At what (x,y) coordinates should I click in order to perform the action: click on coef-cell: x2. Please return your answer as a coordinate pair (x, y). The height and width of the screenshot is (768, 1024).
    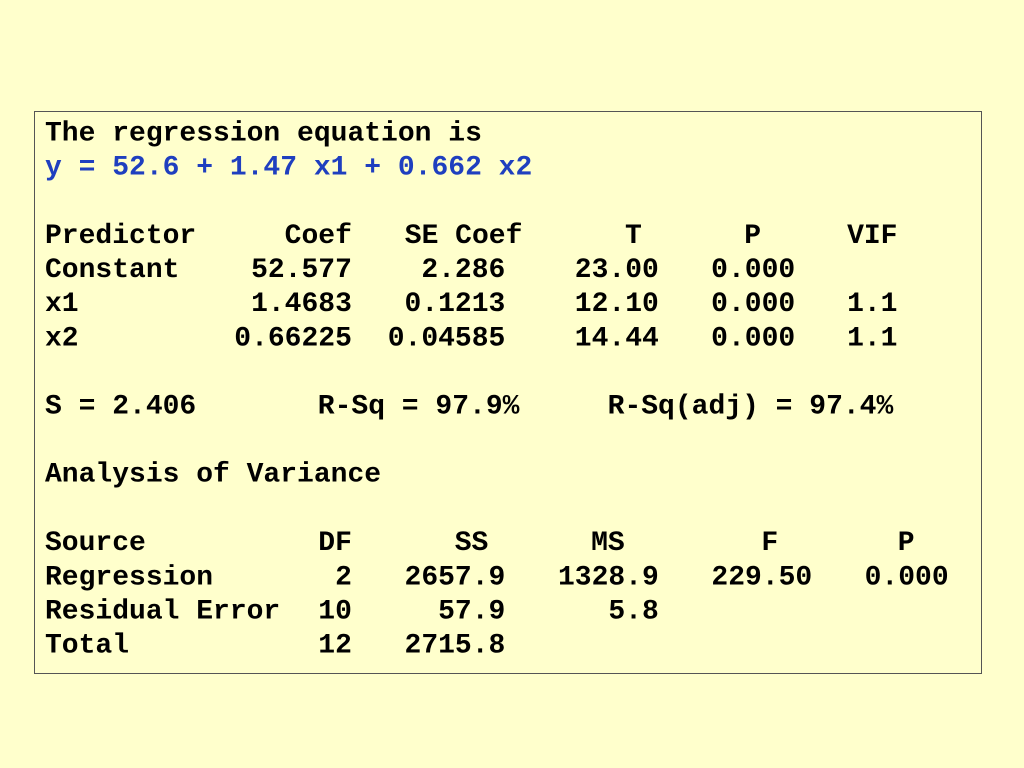
    Looking at the image, I should click on (62, 338).